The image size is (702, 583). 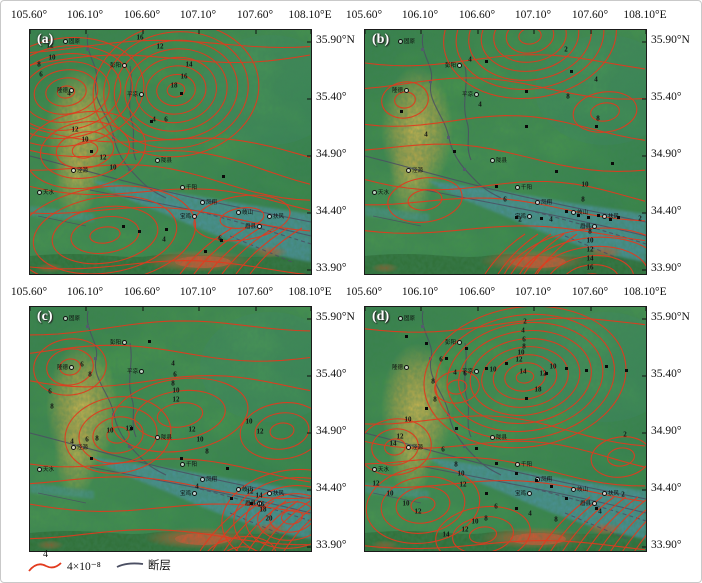 What do you see at coordinates (119, 65) in the screenshot?
I see `city-label: 彭阳` at bounding box center [119, 65].